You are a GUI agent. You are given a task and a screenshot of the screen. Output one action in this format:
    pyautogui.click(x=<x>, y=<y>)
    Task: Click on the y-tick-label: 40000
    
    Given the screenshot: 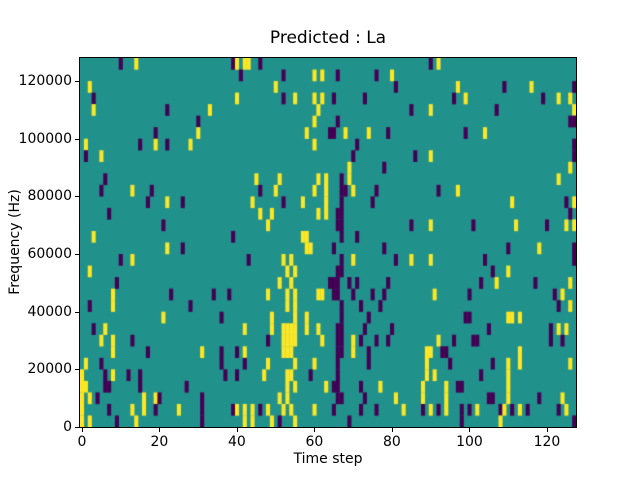 What is the action you would take?
    pyautogui.click(x=49, y=311)
    